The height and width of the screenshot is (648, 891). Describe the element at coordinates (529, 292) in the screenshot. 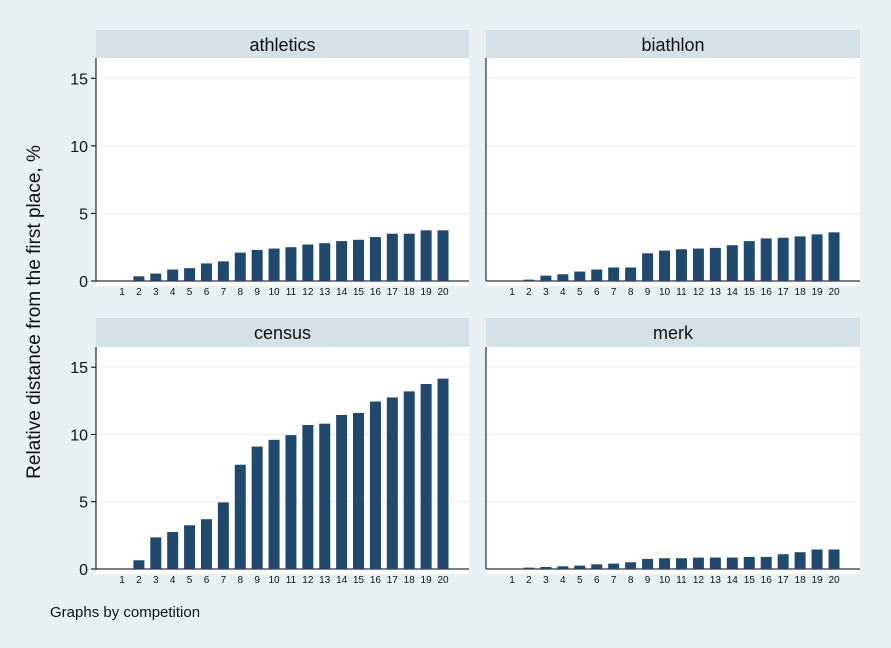

I see `x-tick-label-biathlon-2: 2` at that location.